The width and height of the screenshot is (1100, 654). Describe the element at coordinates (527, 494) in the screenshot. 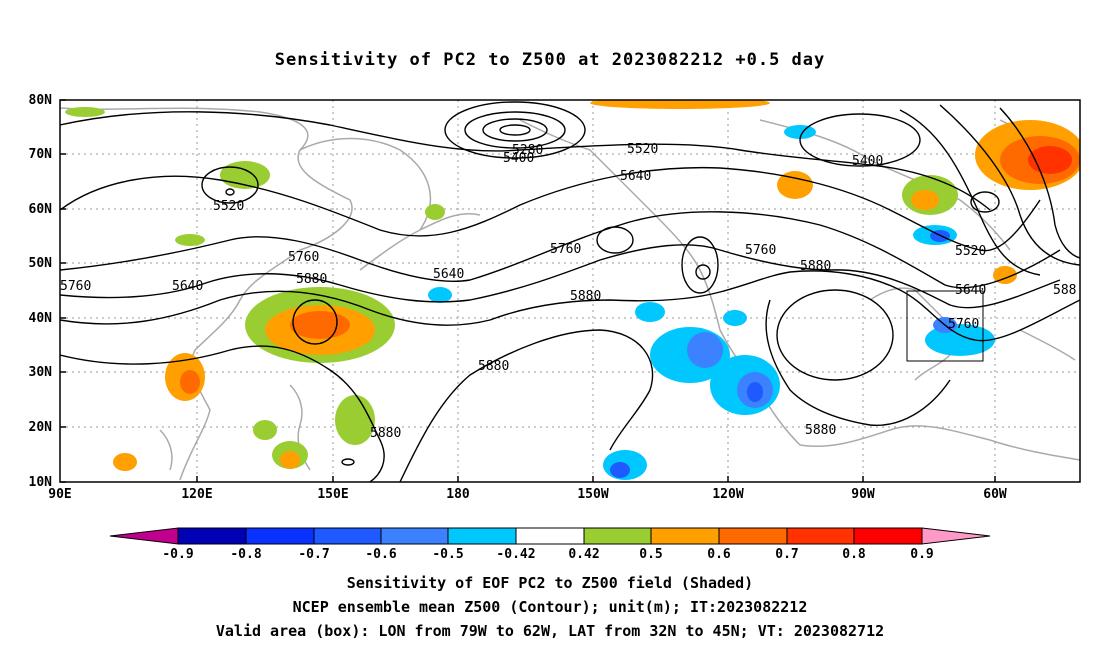

I see `longitude-labels: 90E 120E 150E 180 150W 120W 90W 60W` at that location.